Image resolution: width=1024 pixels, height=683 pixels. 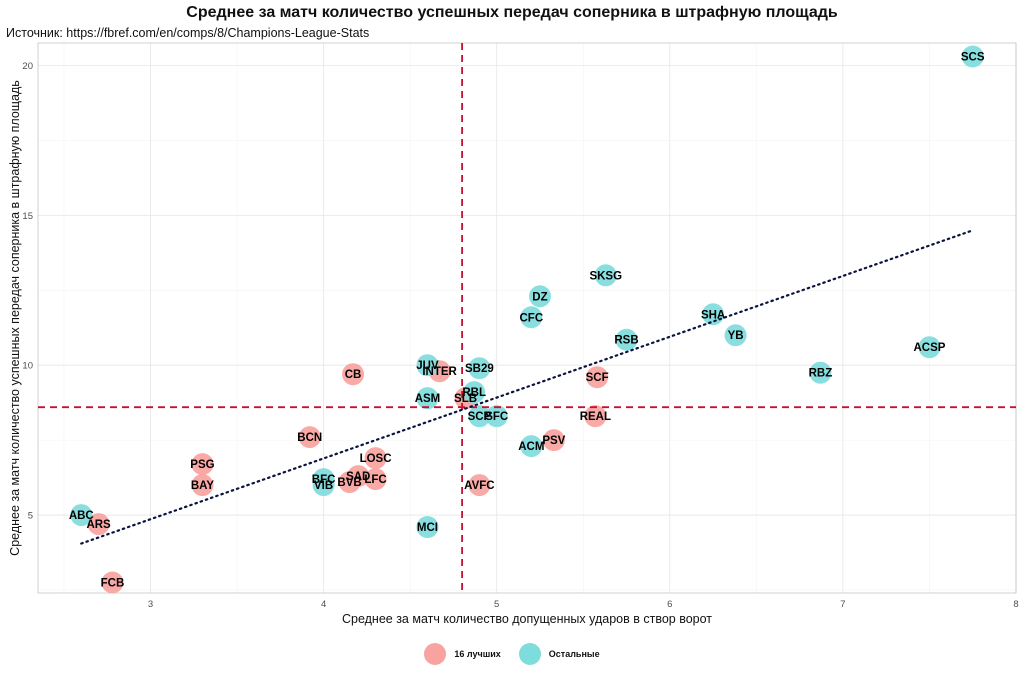 I want to click on point-psg, so click(x=202, y=464).